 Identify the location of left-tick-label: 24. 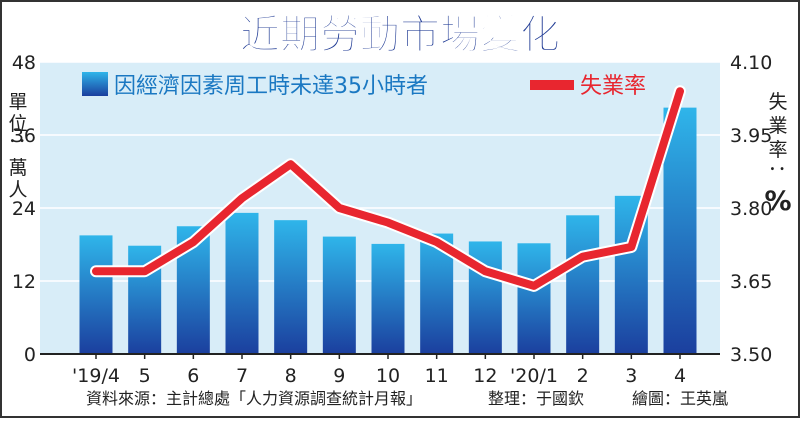
(24, 209).